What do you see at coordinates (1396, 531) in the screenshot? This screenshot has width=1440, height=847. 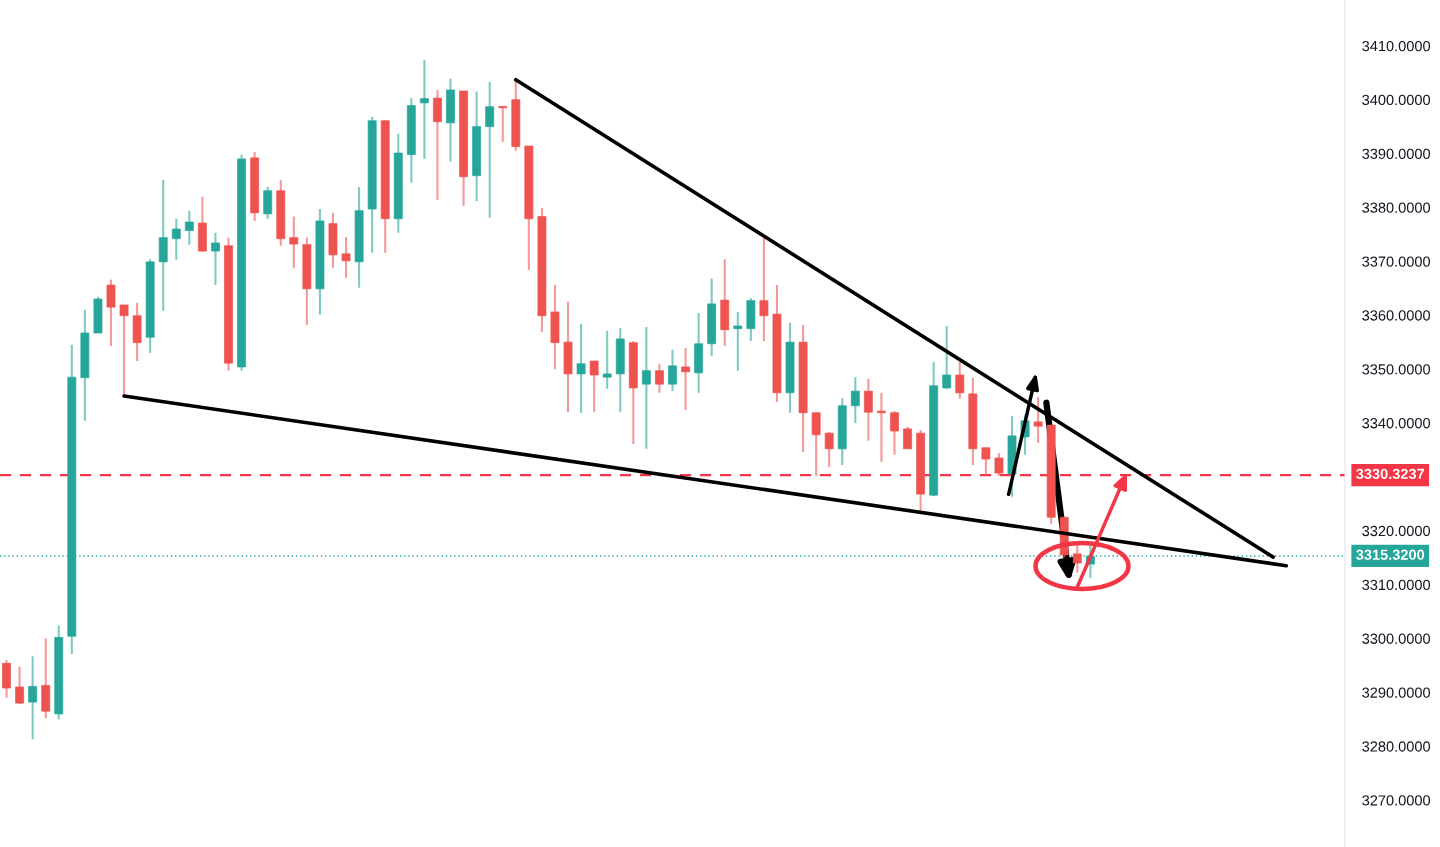 I see `y-tick-label: 3320.0000` at bounding box center [1396, 531].